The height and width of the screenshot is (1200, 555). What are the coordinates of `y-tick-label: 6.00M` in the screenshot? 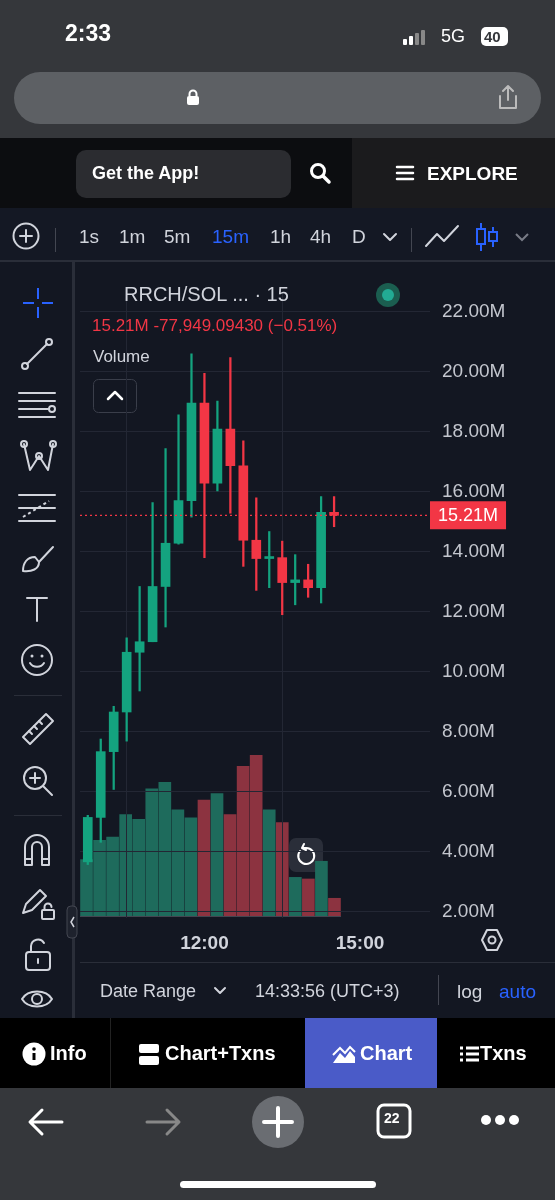 It's located at (468, 791).